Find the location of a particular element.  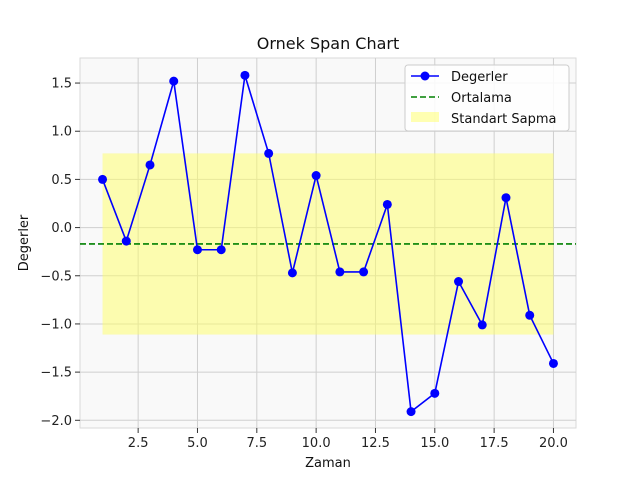

x-tick-label: 17.5 is located at coordinates (494, 443).